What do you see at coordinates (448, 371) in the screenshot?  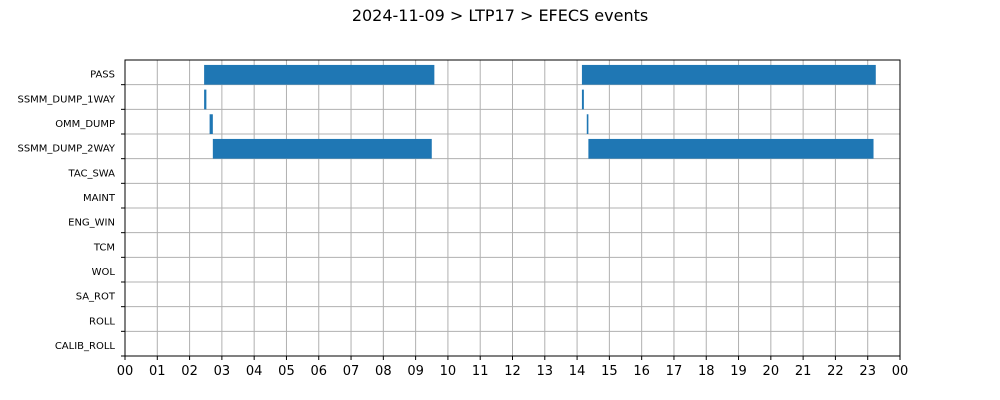 I see `x-tick-label: 10` at bounding box center [448, 371].